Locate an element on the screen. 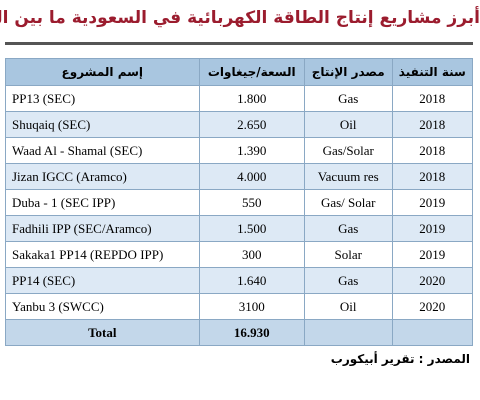 The image size is (480, 400). cell: 4.000 is located at coordinates (251, 176).